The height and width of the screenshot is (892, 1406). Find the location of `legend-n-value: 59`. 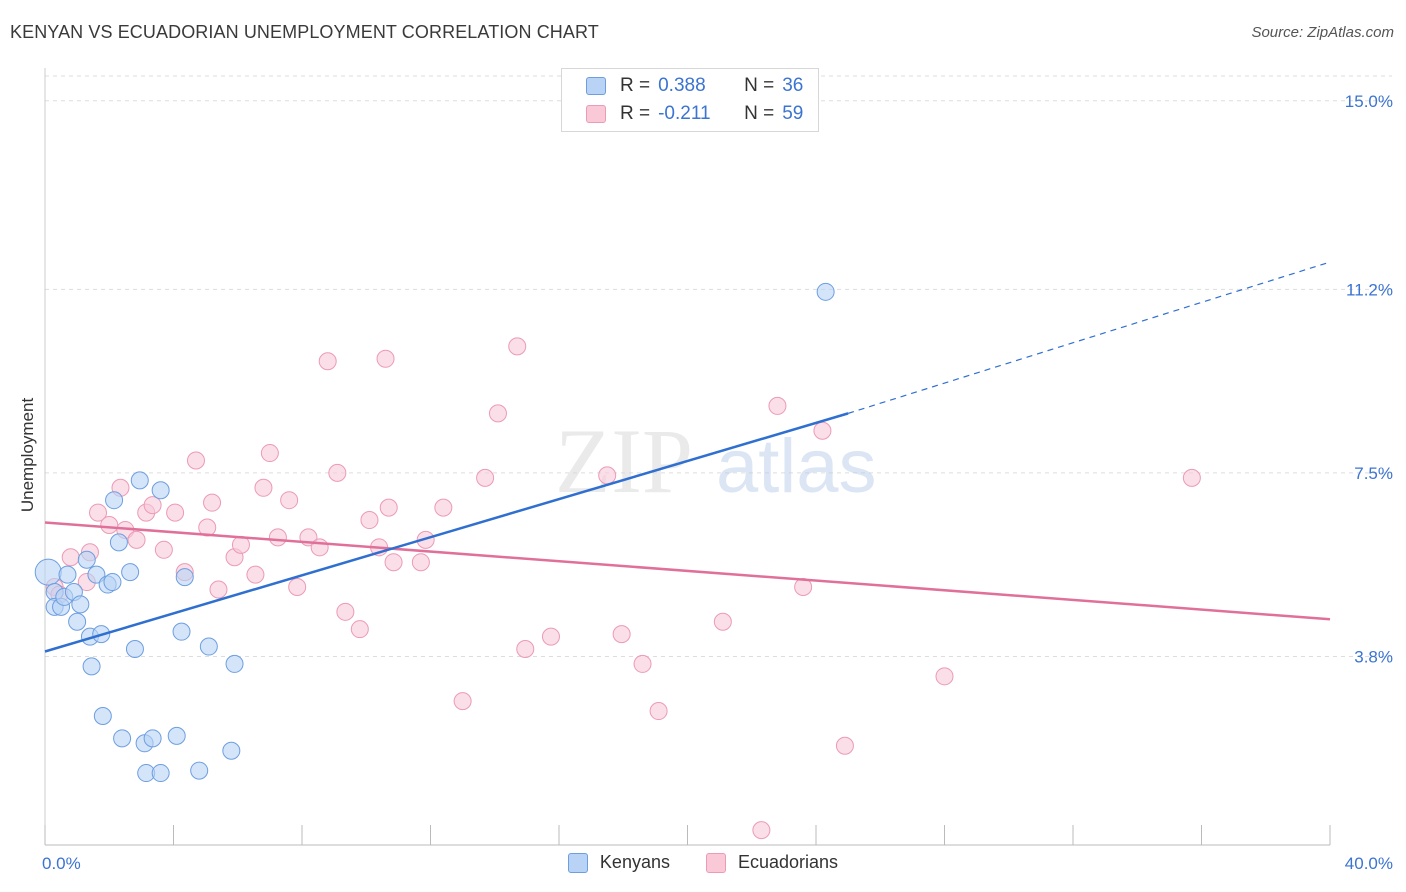

legend-n-value: 59 is located at coordinates (793, 113).